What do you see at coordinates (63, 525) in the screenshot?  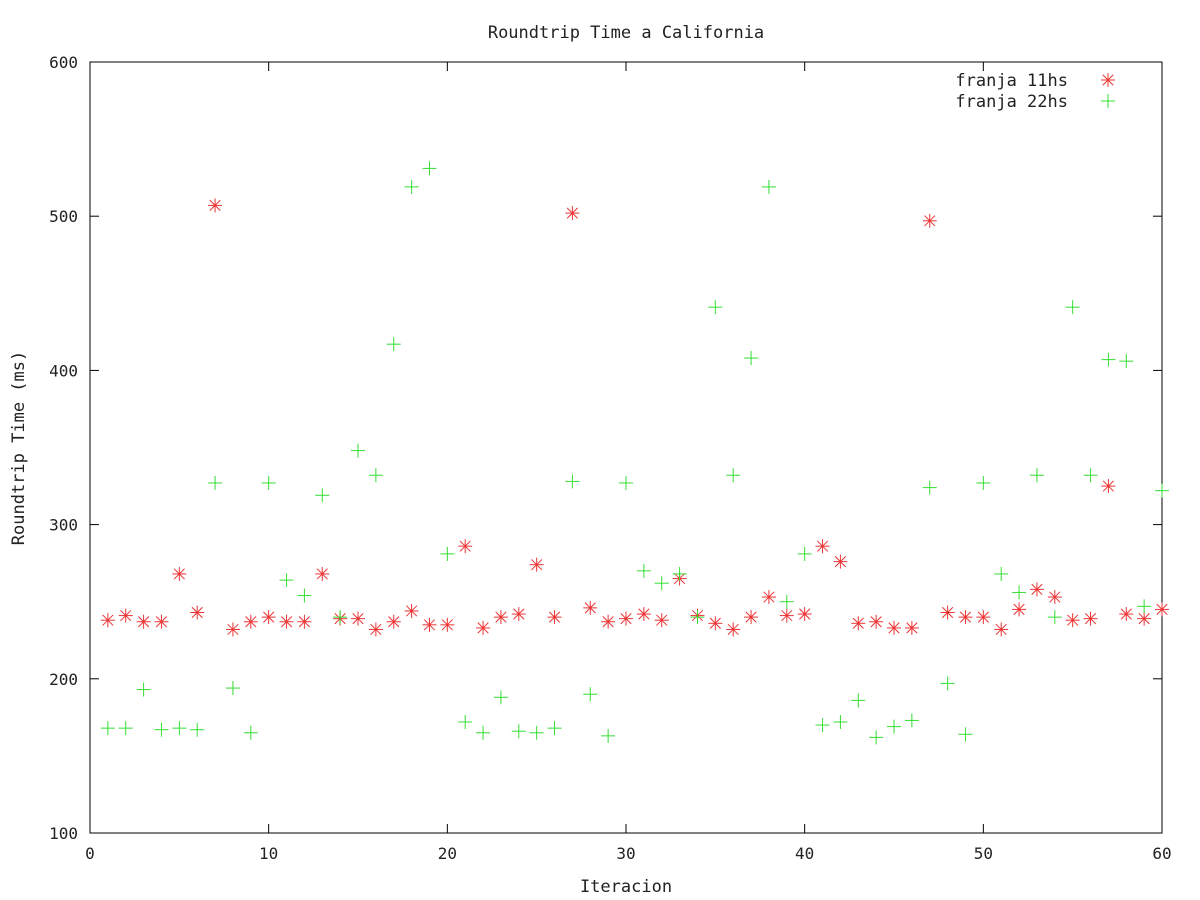 I see `y-tick-label: 300` at bounding box center [63, 525].